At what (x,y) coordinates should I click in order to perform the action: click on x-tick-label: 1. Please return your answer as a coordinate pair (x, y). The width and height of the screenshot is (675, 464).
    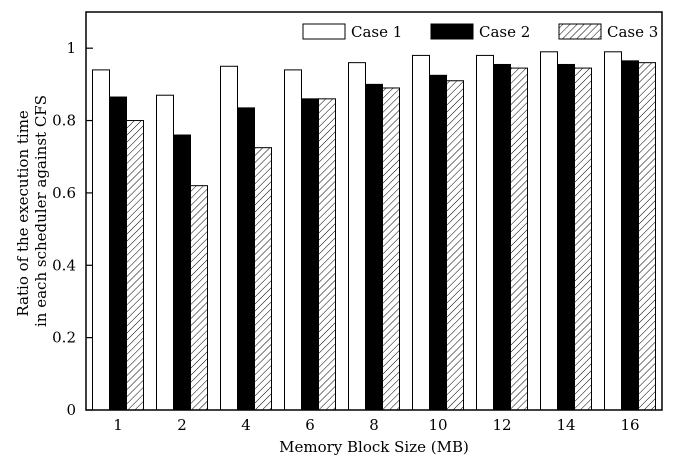
    Looking at the image, I should click on (118, 425).